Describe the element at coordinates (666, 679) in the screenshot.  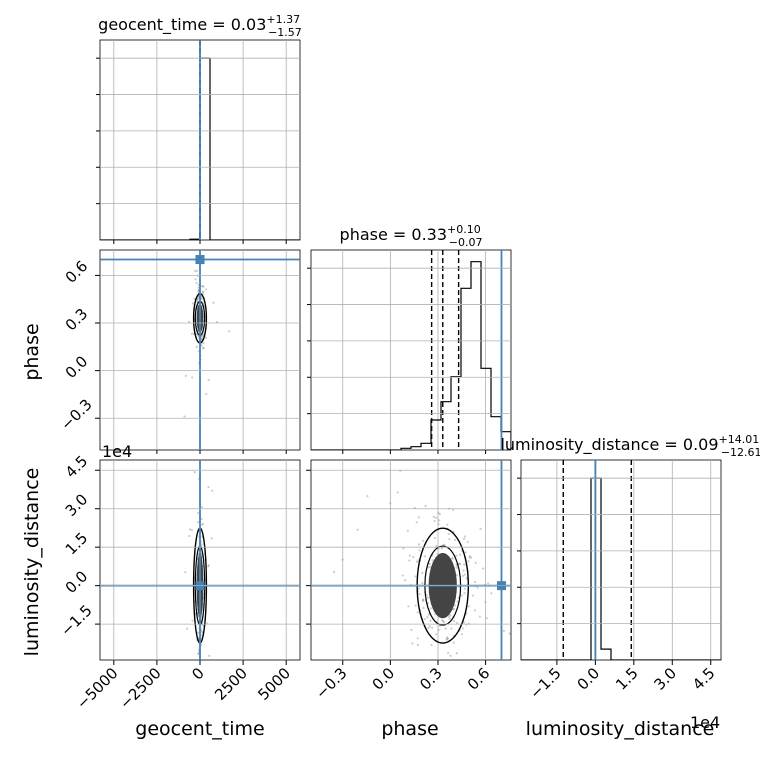
I see `x-tick-label: 3.0` at that location.